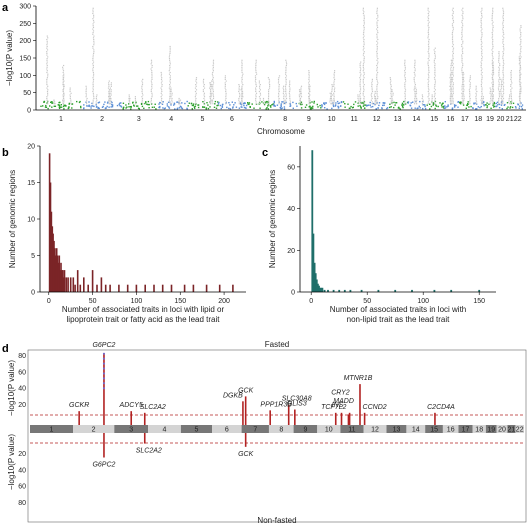 The width and height of the screenshot is (529, 526). Describe the element at coordinates (329, 429) in the screenshot. I see `chromosome-band` at that location.